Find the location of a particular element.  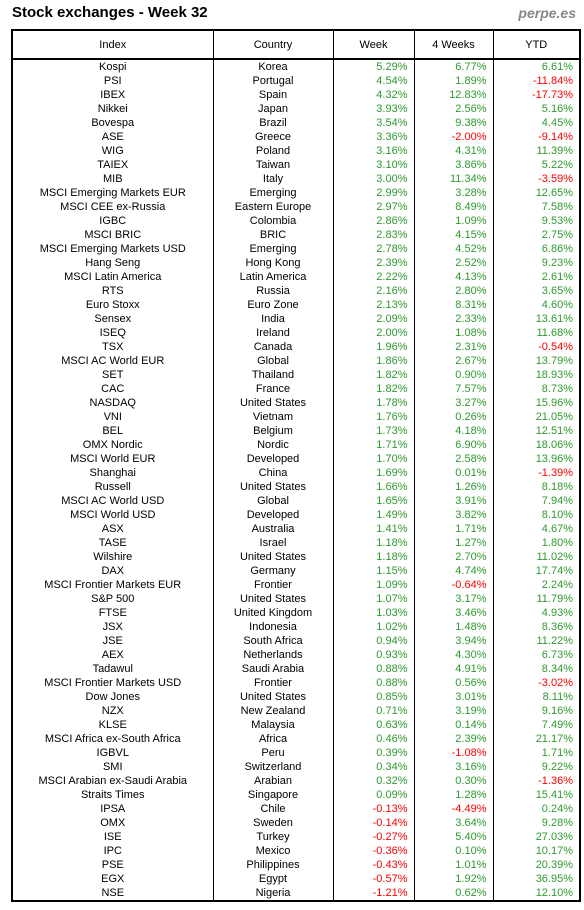

value-cell: 0.10% is located at coordinates (453, 851).